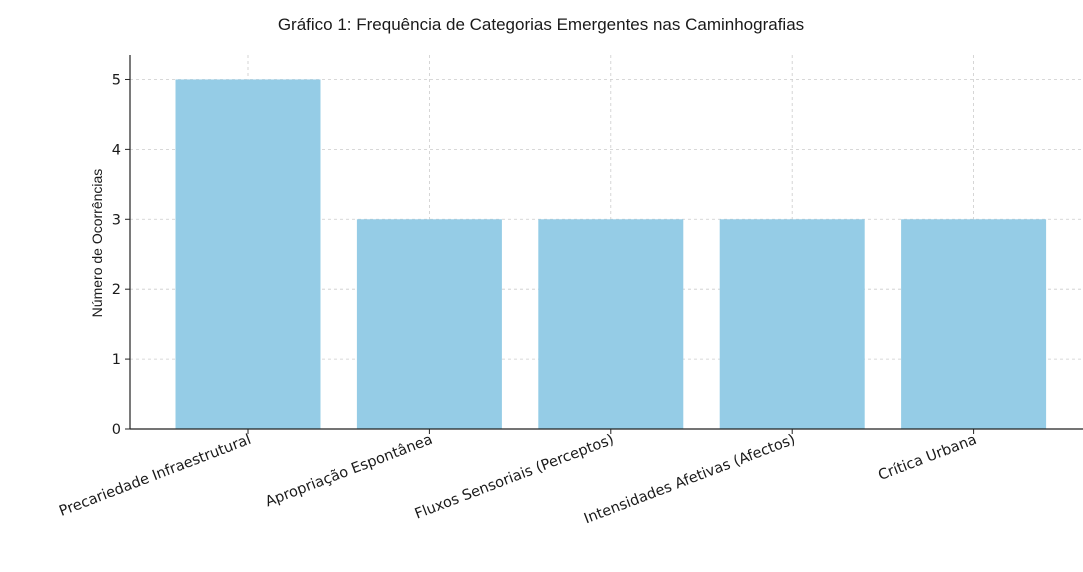 The height and width of the screenshot is (572, 1083). What do you see at coordinates (116, 220) in the screenshot?
I see `y-tick-label: 3` at bounding box center [116, 220].